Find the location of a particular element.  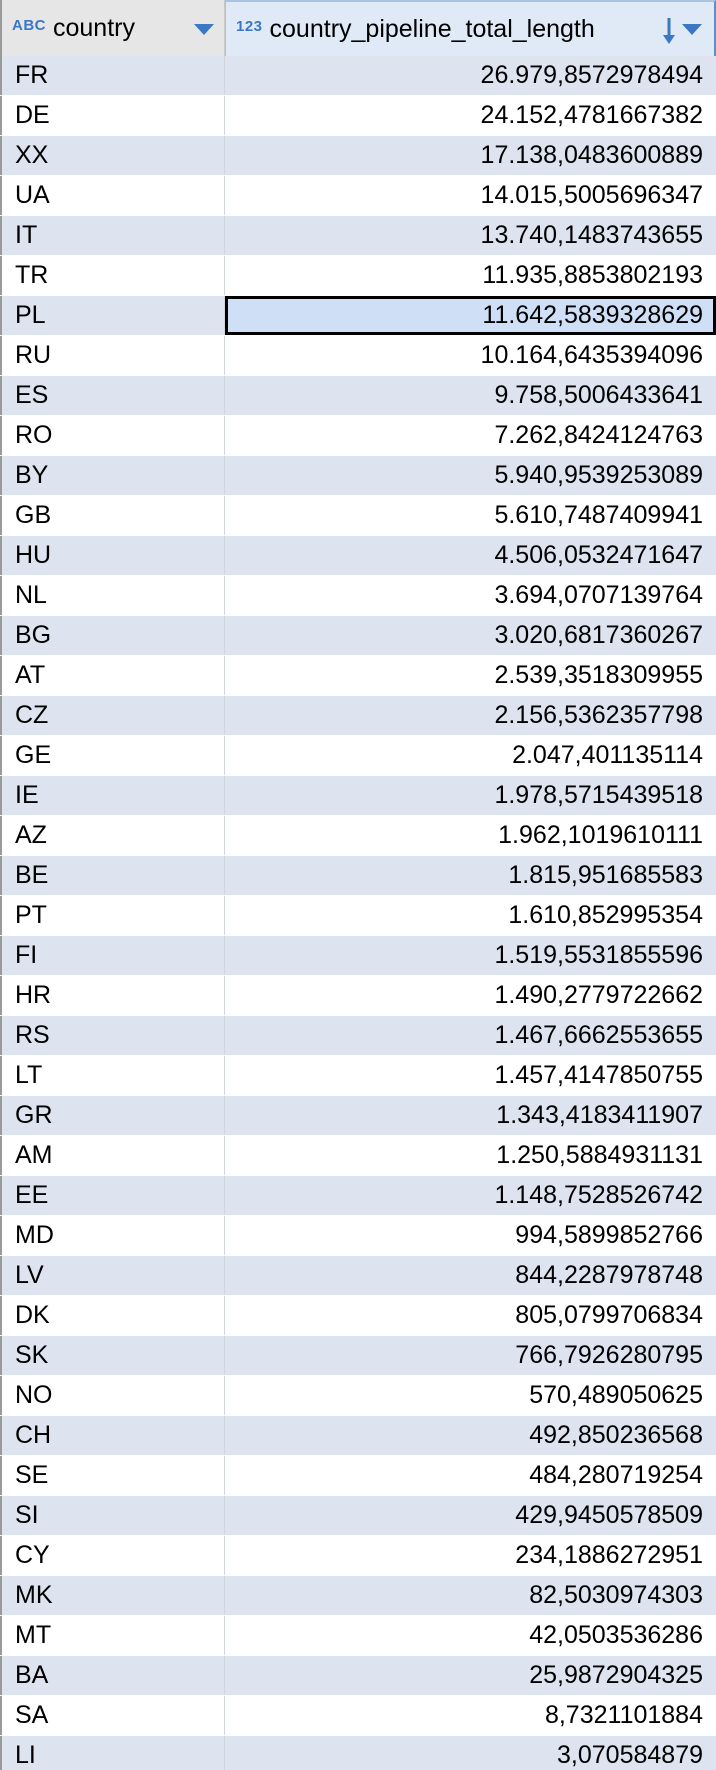

cell-country: HU is located at coordinates (112, 555).